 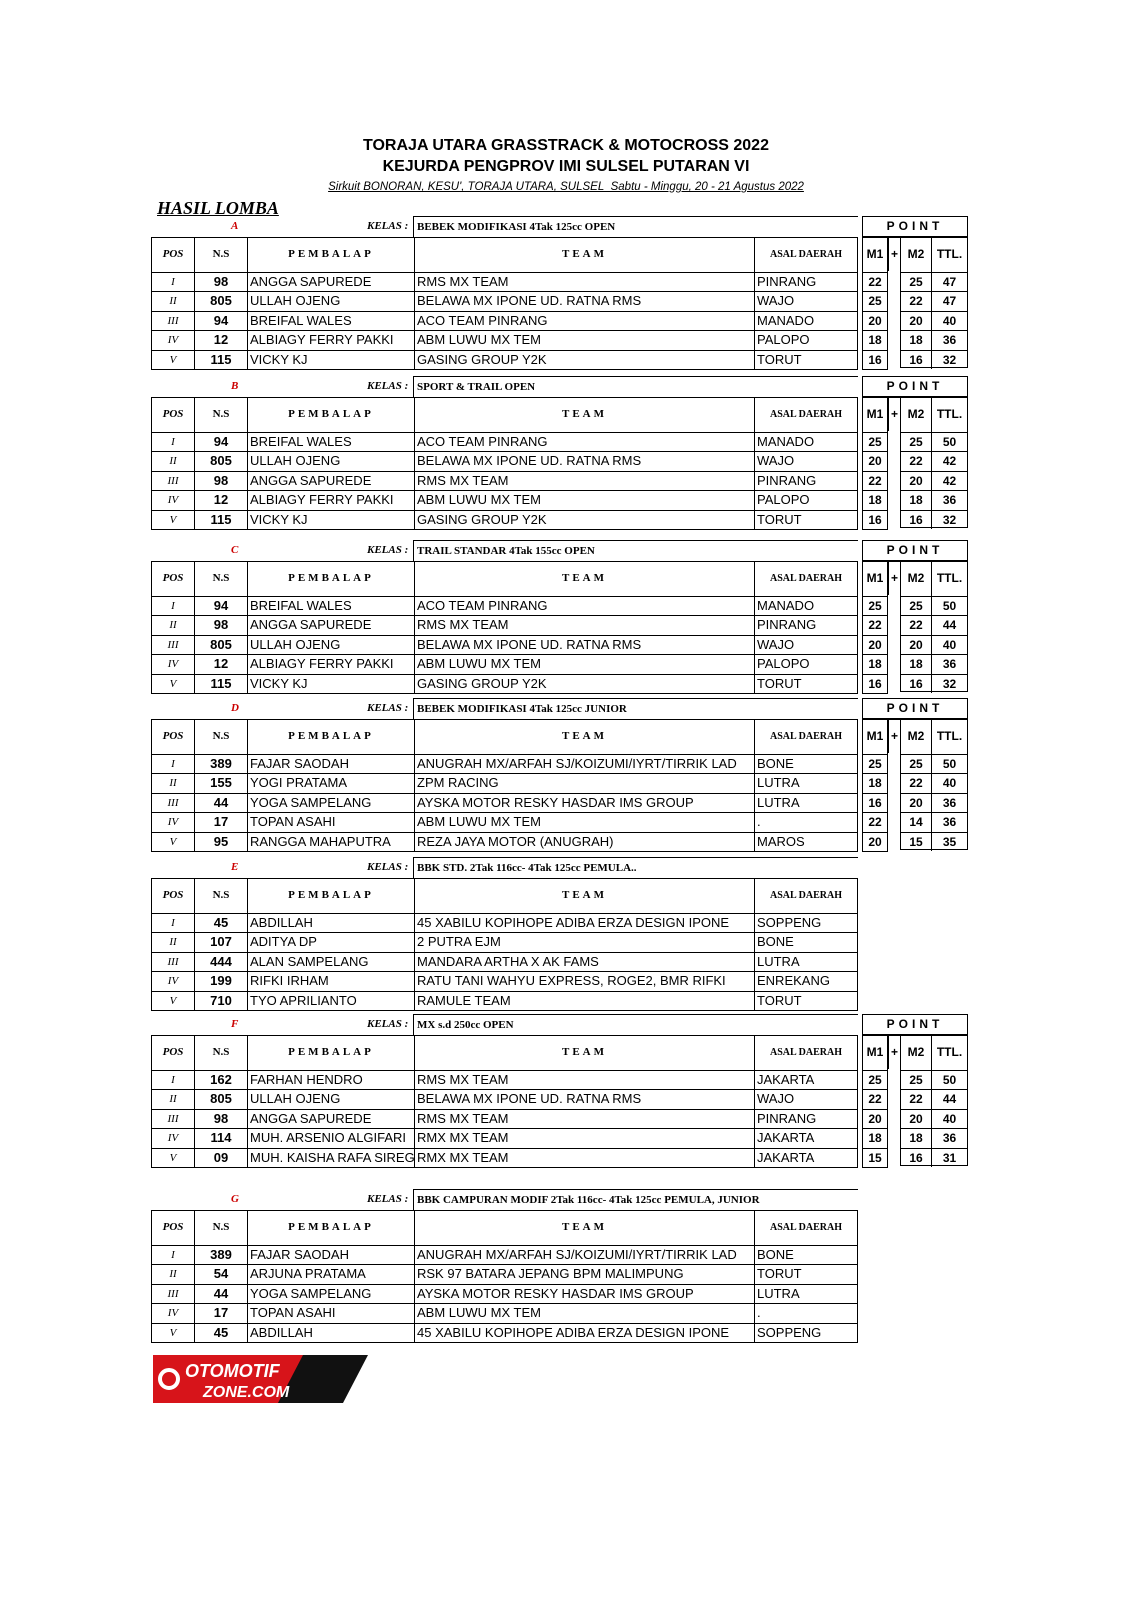 I want to click on col-pembalap: PEMBALAP, so click(x=330, y=255).